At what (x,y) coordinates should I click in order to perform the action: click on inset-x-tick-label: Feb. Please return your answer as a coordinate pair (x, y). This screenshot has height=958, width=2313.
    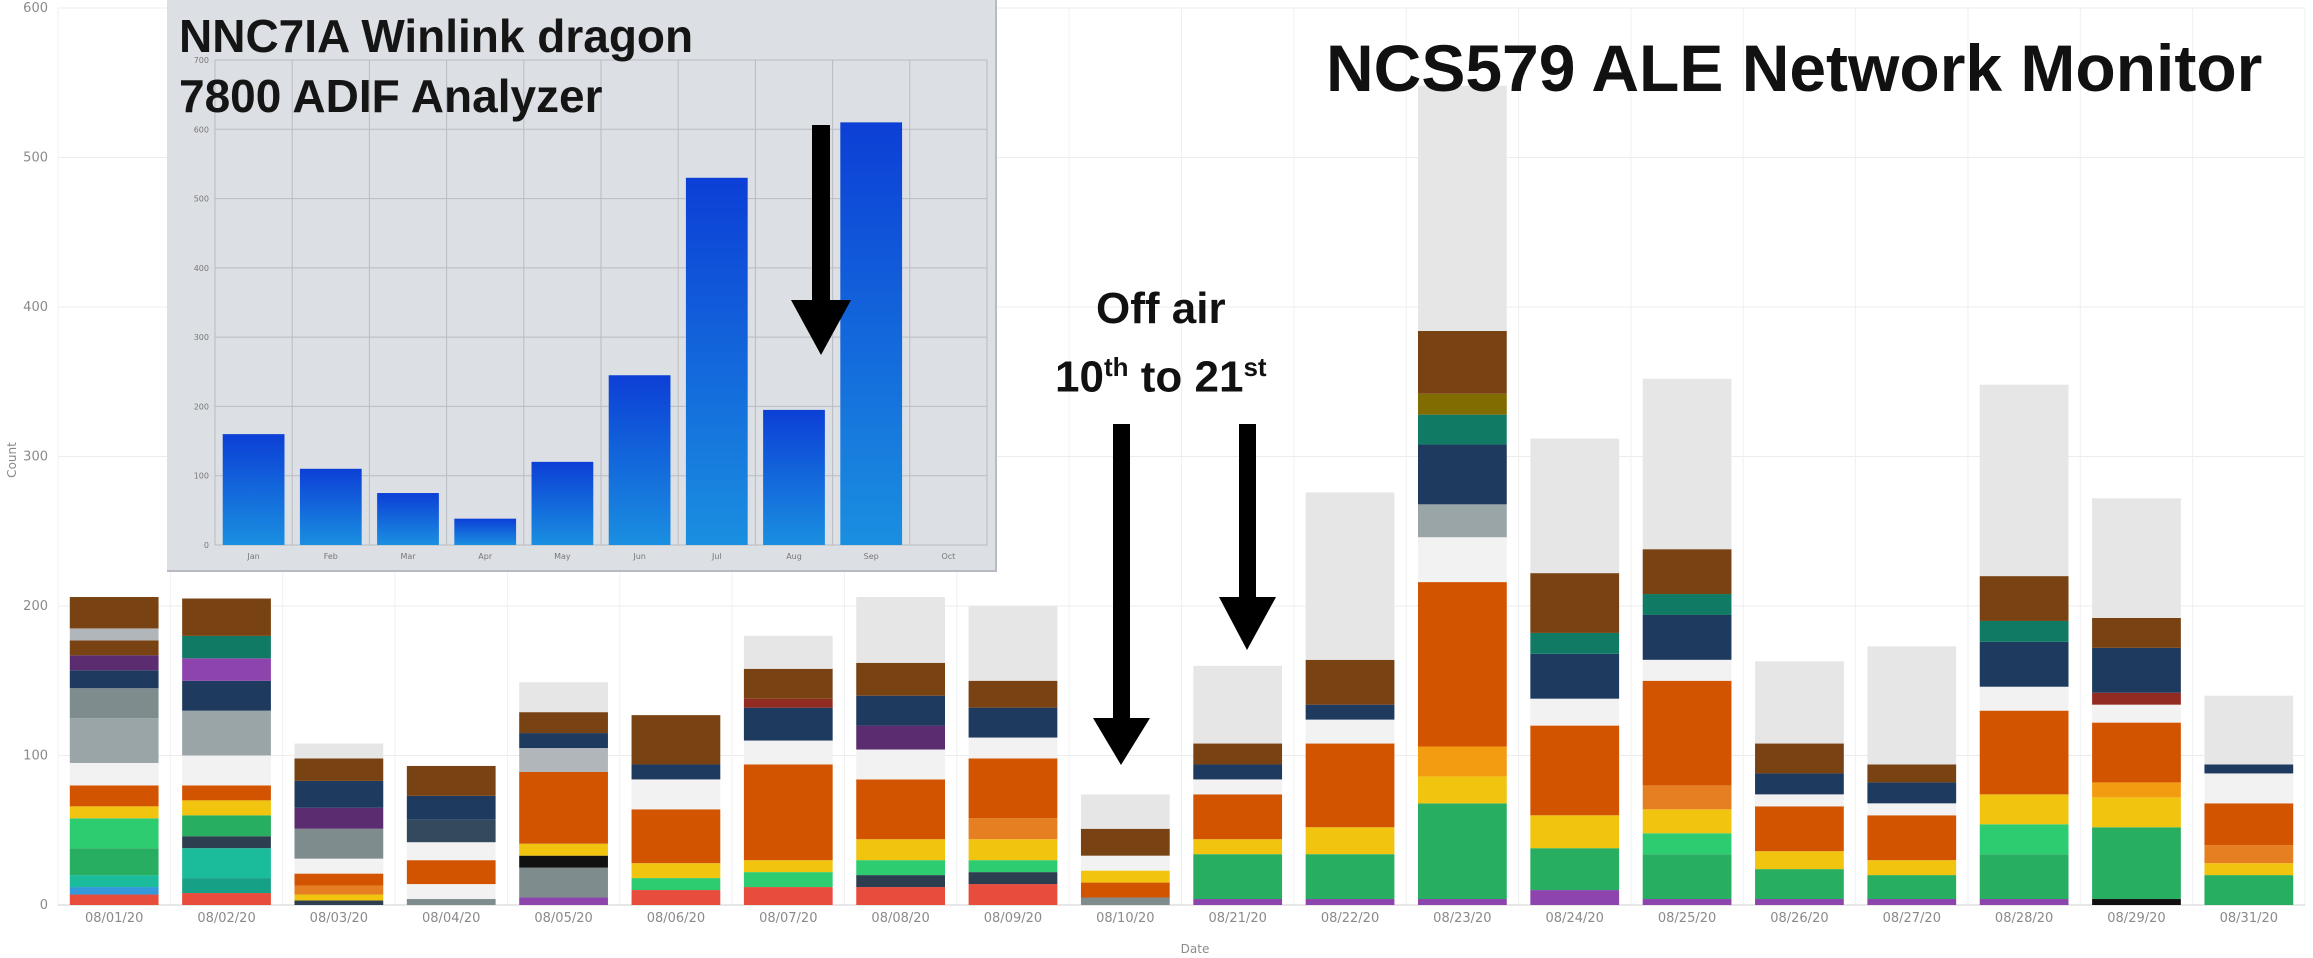
    Looking at the image, I should click on (331, 556).